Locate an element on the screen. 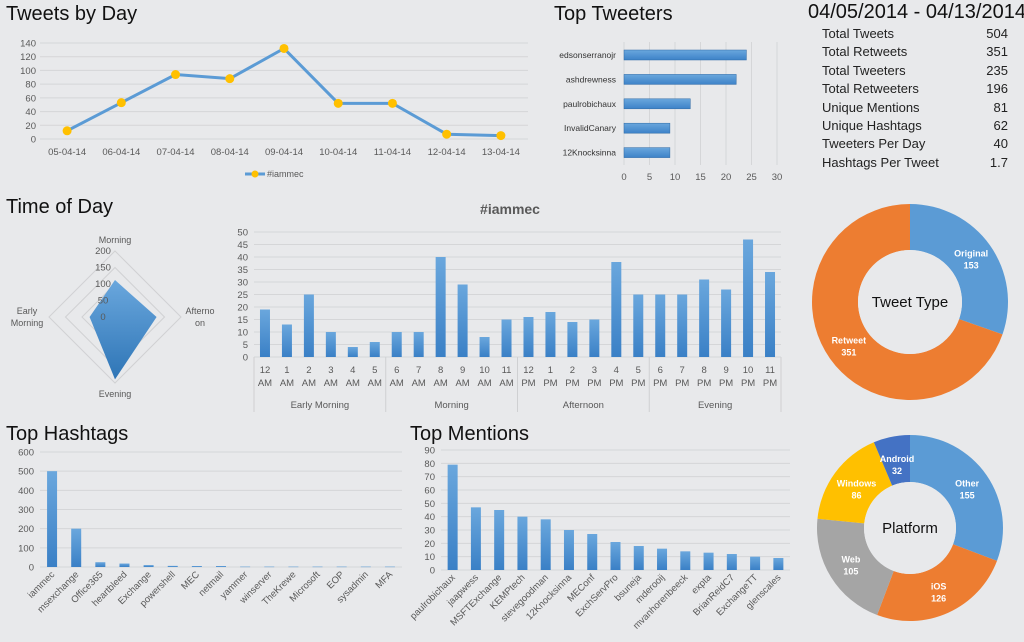 Image resolution: width=1024 pixels, height=642 pixels. x-tick-label: 12 is located at coordinates (265, 370).